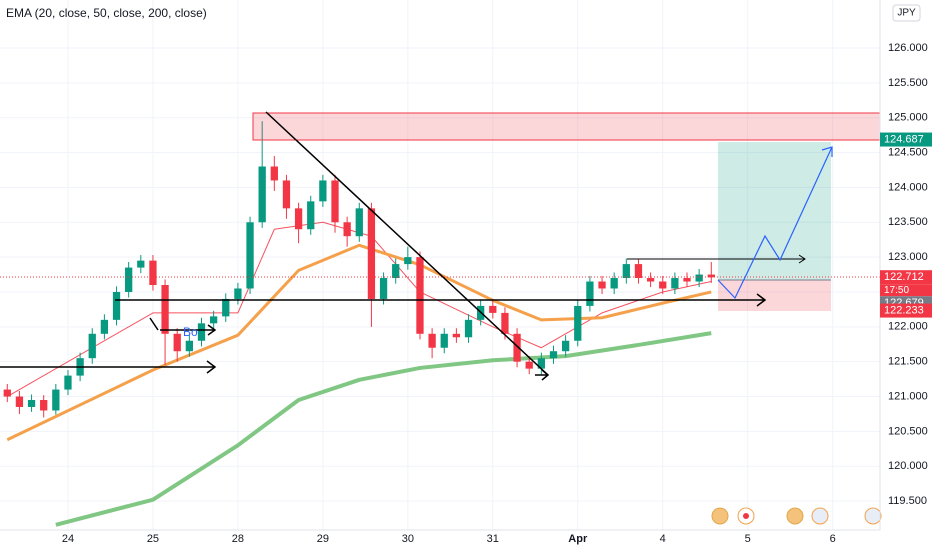 The image size is (932, 550). Describe the element at coordinates (908, 83) in the screenshot. I see `y-tick-label: 125.500` at that location.